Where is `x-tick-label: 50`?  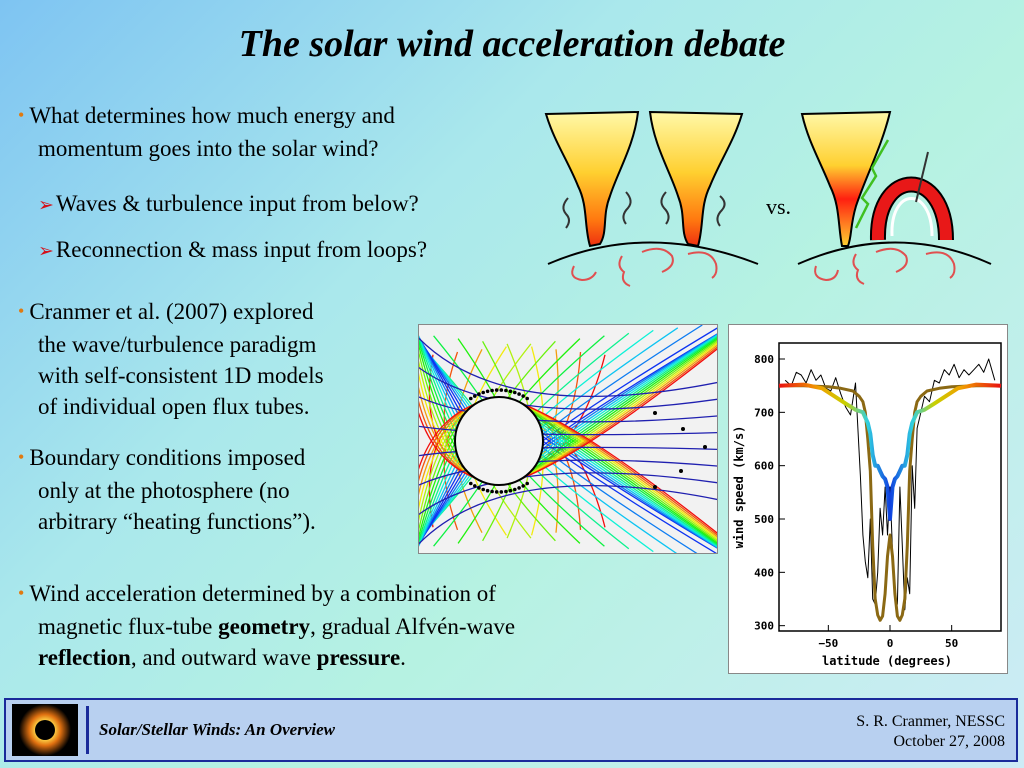
x-tick-label: 50 is located at coordinates (951, 643).